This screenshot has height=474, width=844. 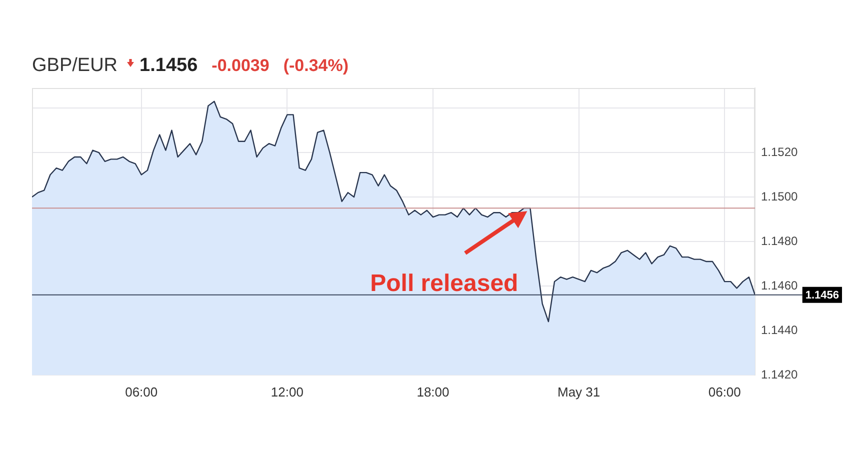 What do you see at coordinates (779, 374) in the screenshot?
I see `y-tick-label: 1.1420` at bounding box center [779, 374].